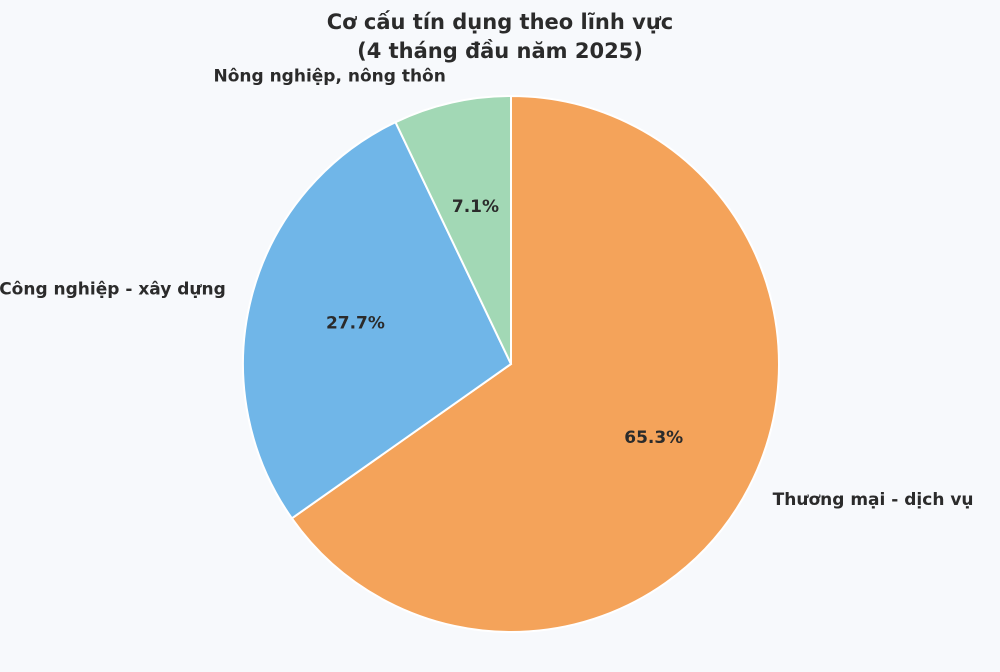 This screenshot has width=1000, height=672. Describe the element at coordinates (500, 22) in the screenshot. I see `chart-title: Cơ cấu tín dụng theo lĩnh vực` at that location.